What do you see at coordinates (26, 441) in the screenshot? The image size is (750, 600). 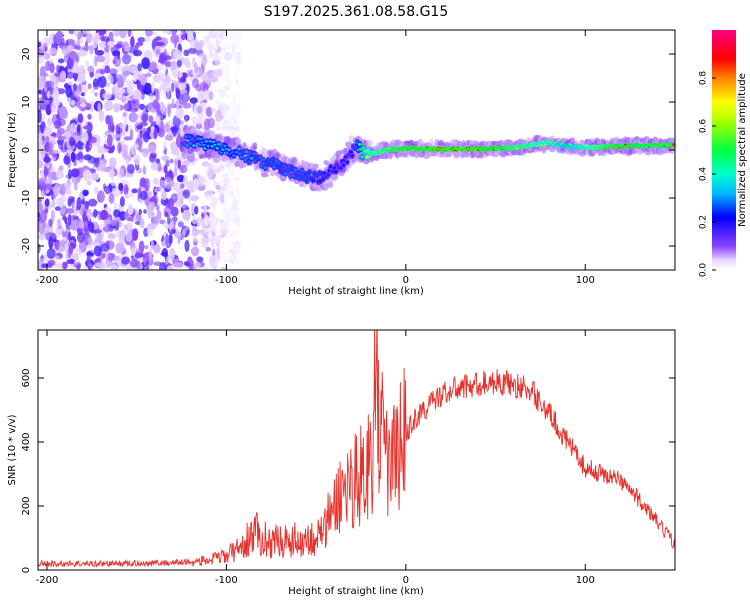 I see `y-tick-label: 400` at bounding box center [26, 441].